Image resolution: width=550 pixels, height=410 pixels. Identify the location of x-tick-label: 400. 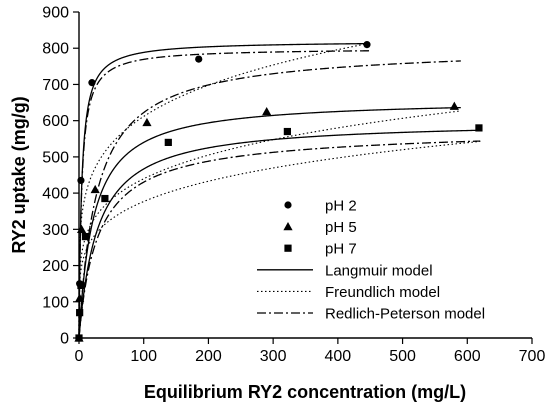
(338, 356).